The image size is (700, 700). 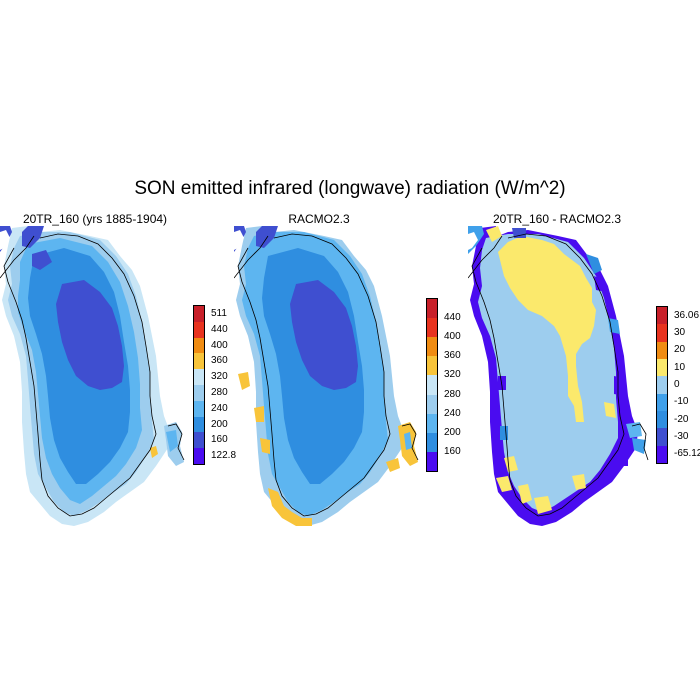 I want to click on colorbar-tick-label: 511, so click(x=219, y=313).